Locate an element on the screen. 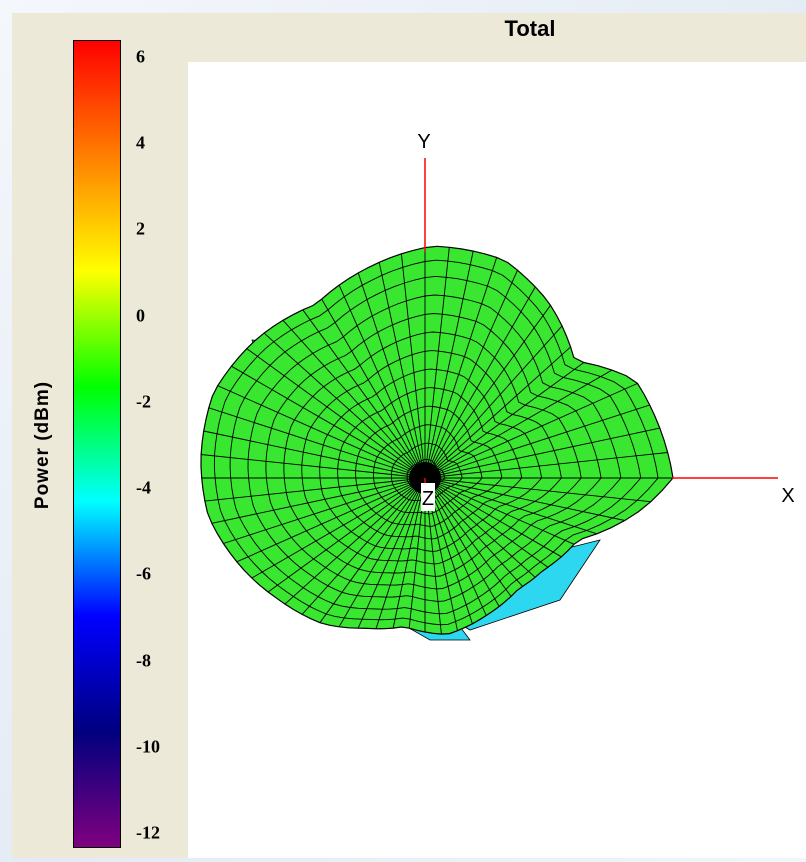 The width and height of the screenshot is (806, 862). colorbar is located at coordinates (97, 444).